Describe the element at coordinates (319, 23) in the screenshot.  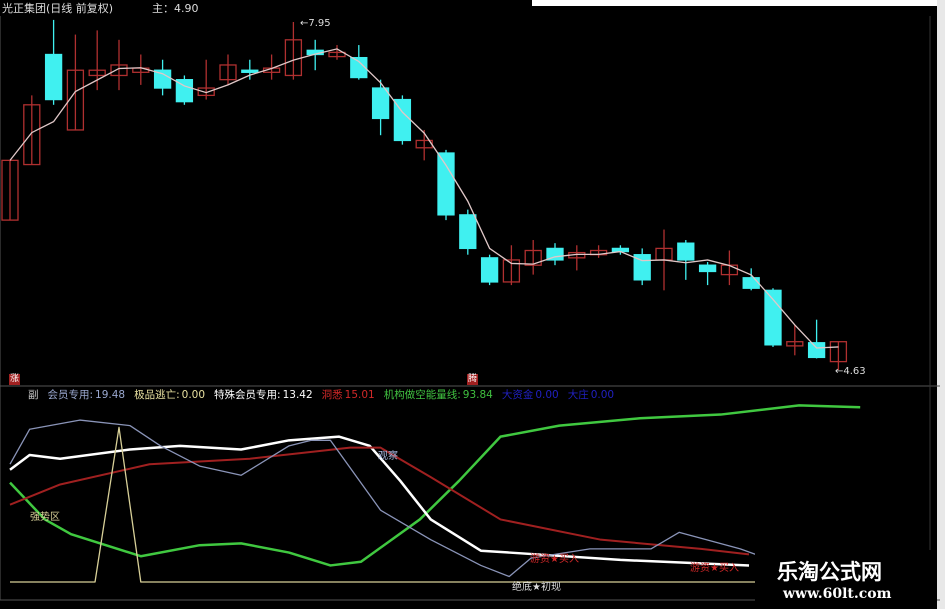
I see `high-value: 7.95` at that location.